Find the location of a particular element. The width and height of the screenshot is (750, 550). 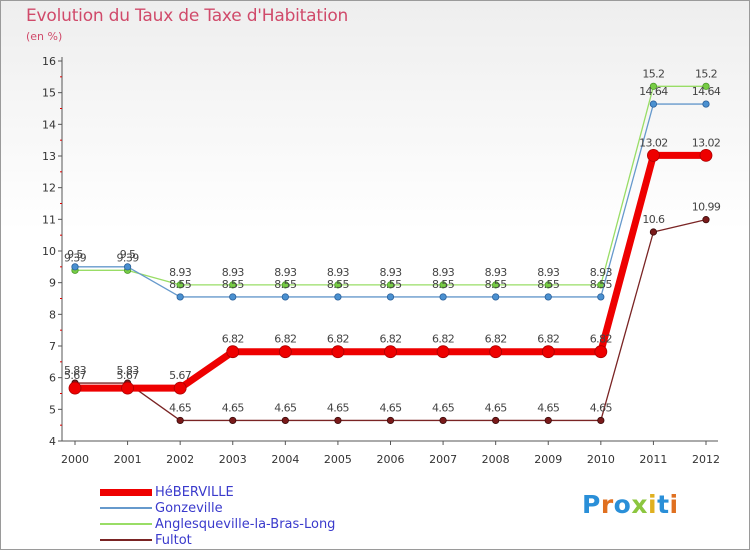

legend-label: Fultot is located at coordinates (173, 540).